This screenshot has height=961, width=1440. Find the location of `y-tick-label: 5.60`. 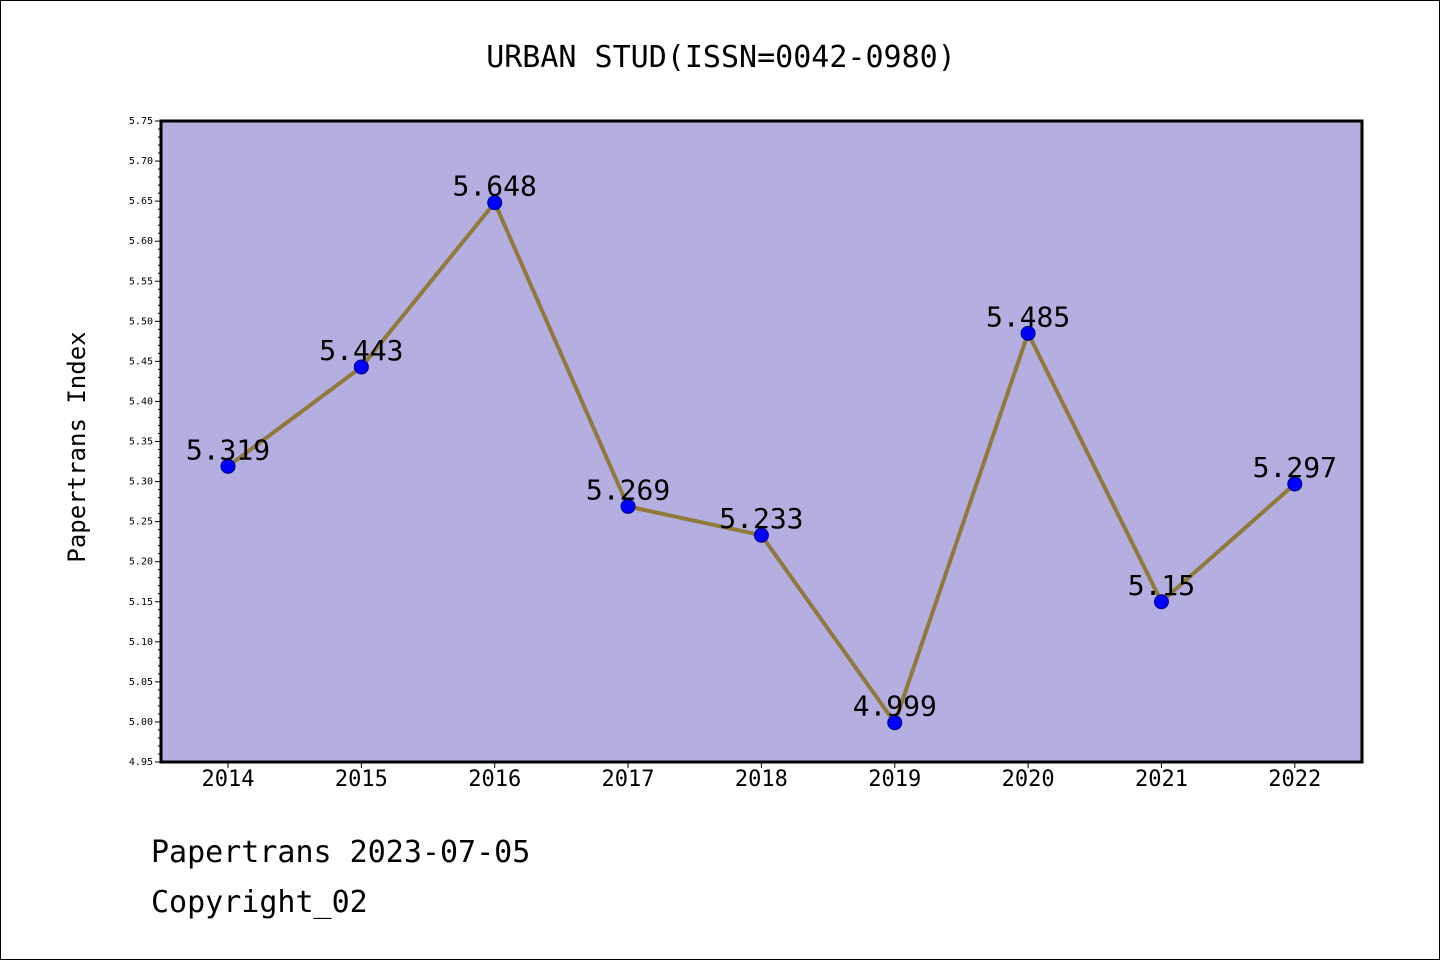

y-tick-label: 5.60 is located at coordinates (141, 241).